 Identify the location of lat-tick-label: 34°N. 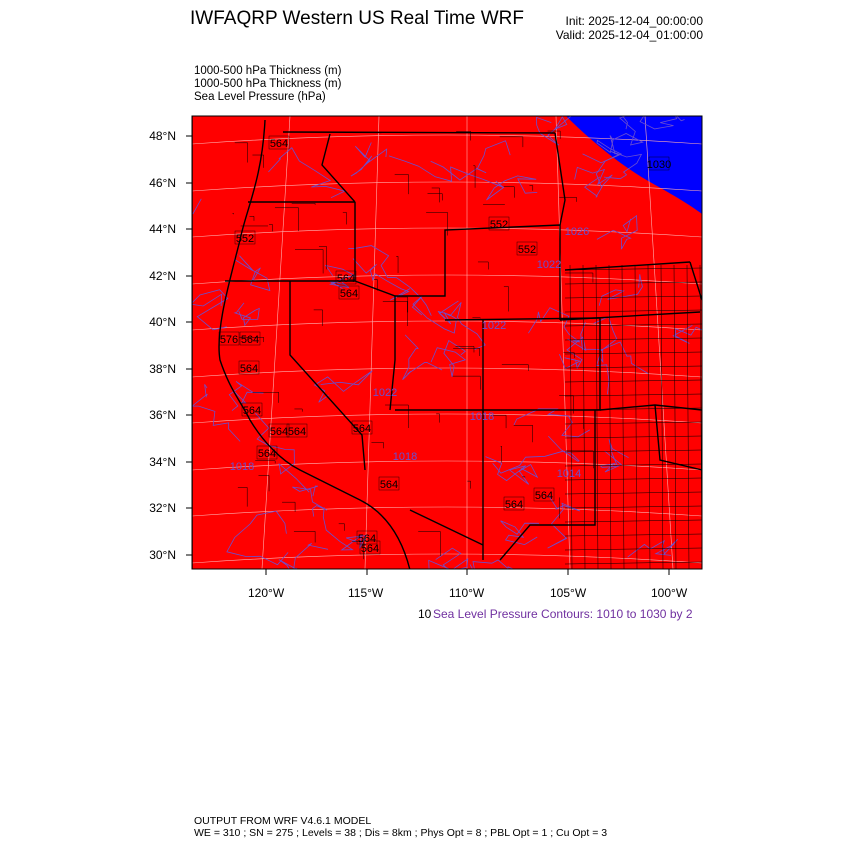
(162, 462).